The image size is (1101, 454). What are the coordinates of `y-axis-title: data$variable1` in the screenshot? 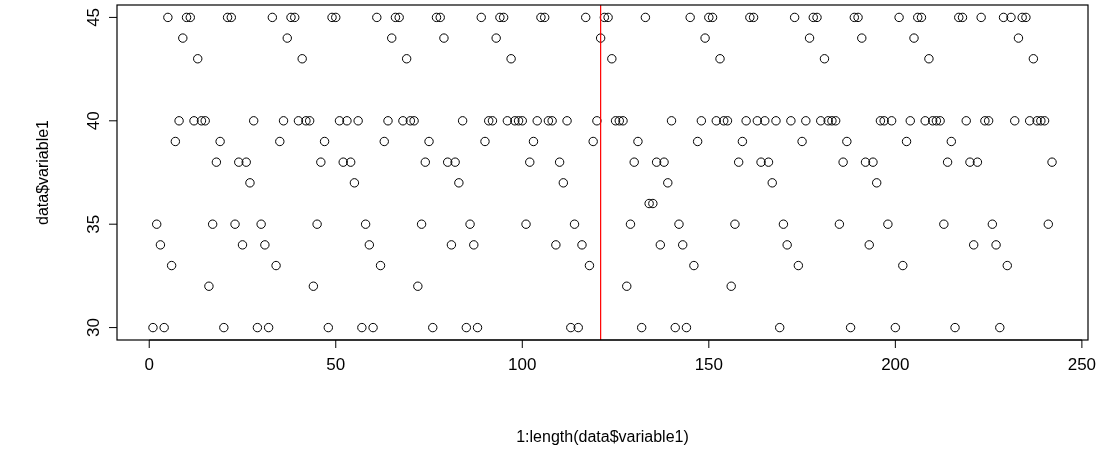 It's located at (42, 172).